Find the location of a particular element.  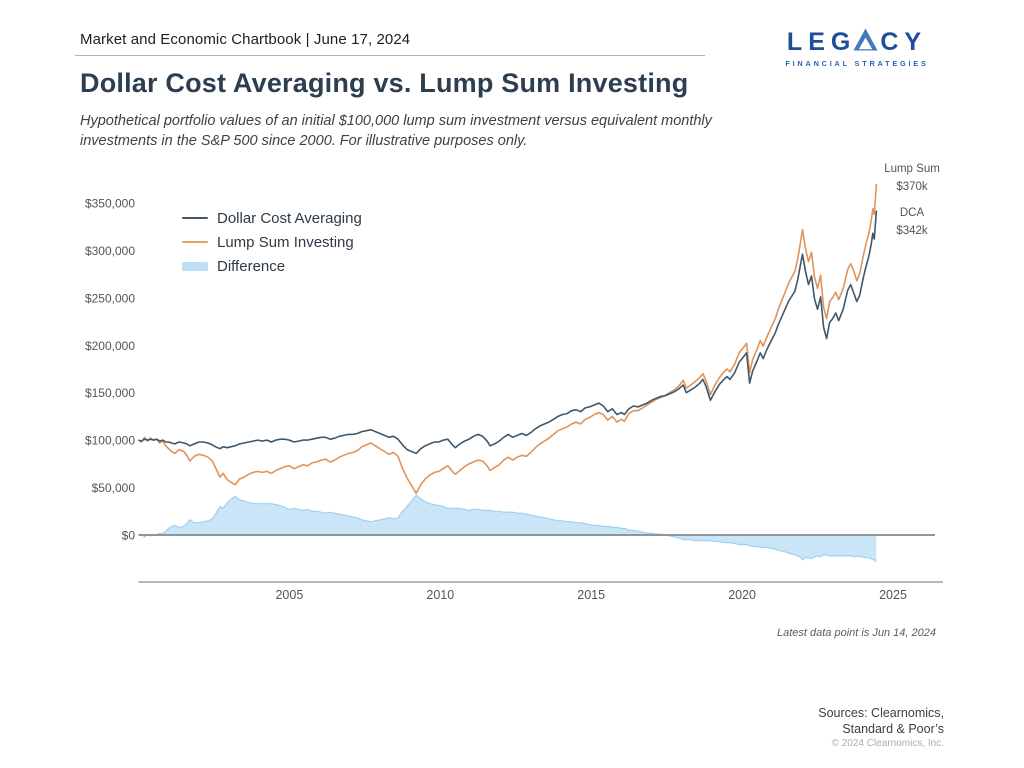

x-axis-label: 2020 is located at coordinates (742, 595).